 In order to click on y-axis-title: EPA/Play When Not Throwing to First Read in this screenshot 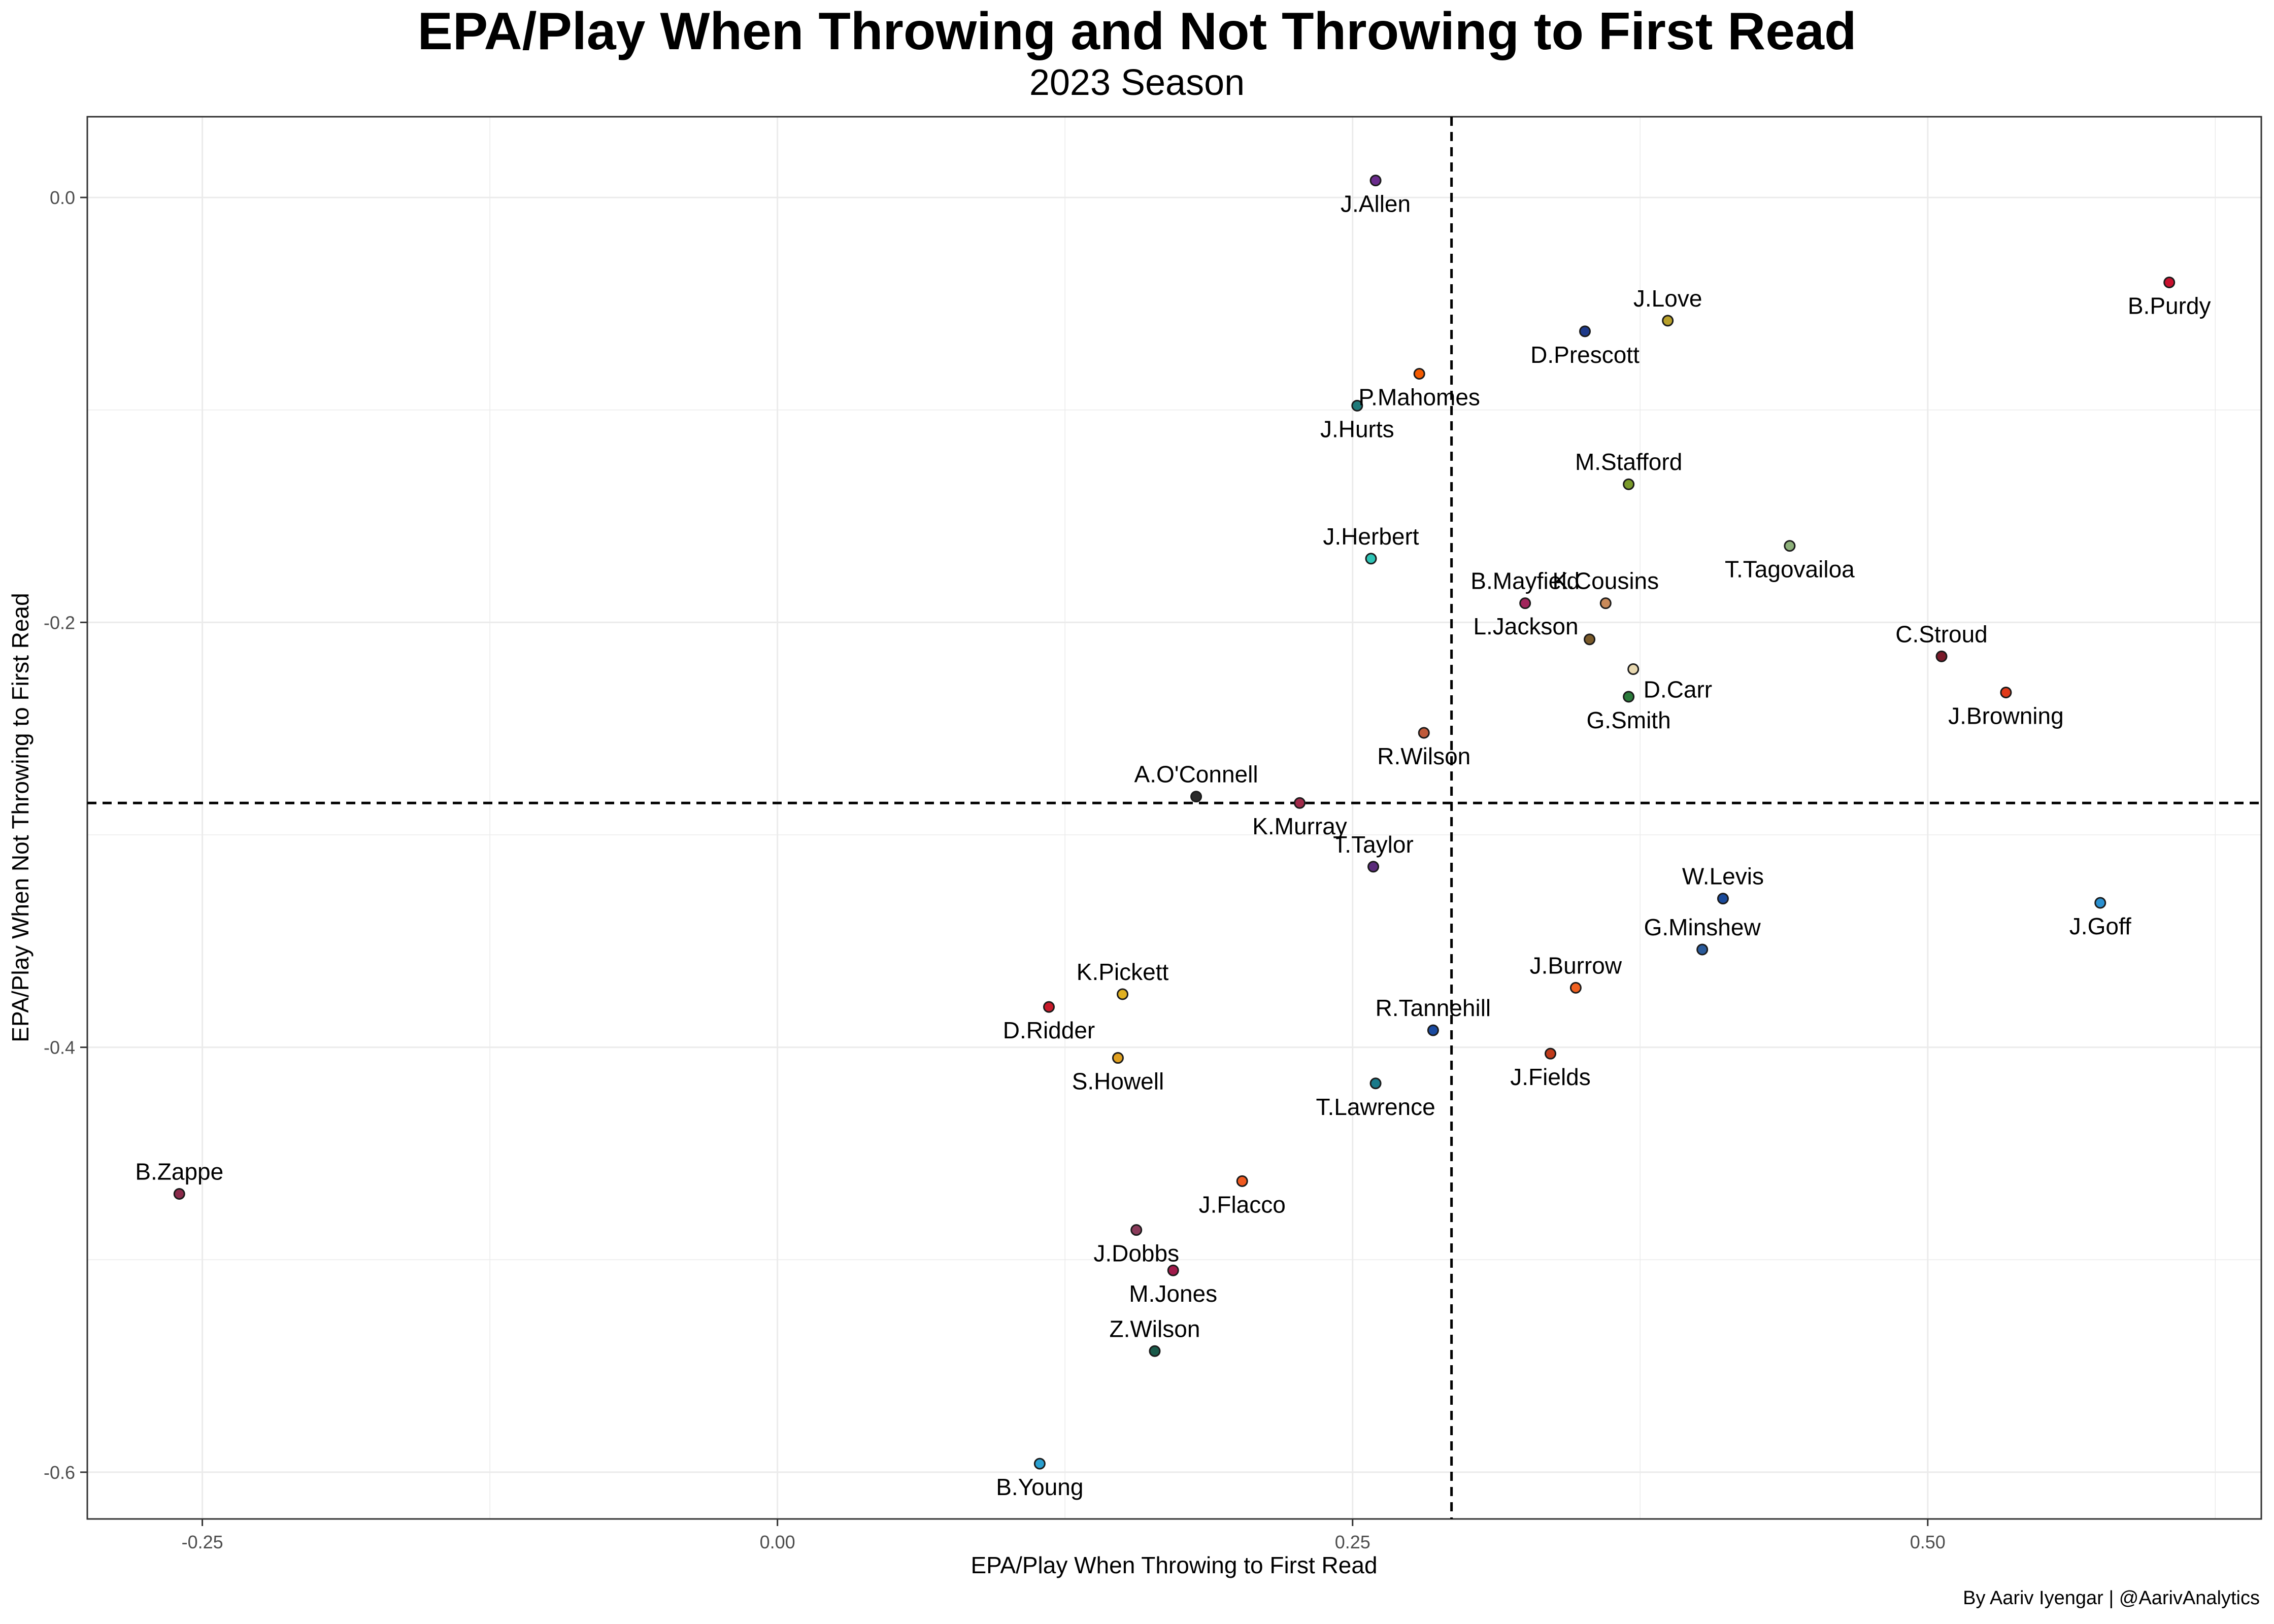, I will do `click(20, 817)`.